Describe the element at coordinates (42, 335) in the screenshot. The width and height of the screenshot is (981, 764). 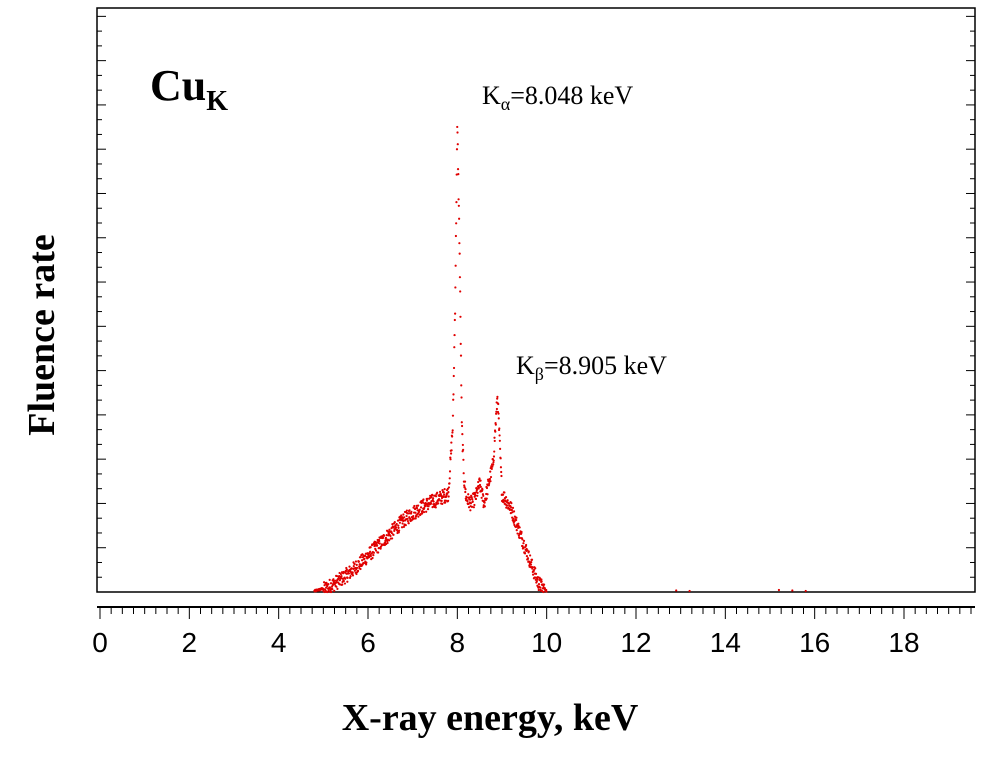
I see `y-axis-title: Fluence rate` at that location.